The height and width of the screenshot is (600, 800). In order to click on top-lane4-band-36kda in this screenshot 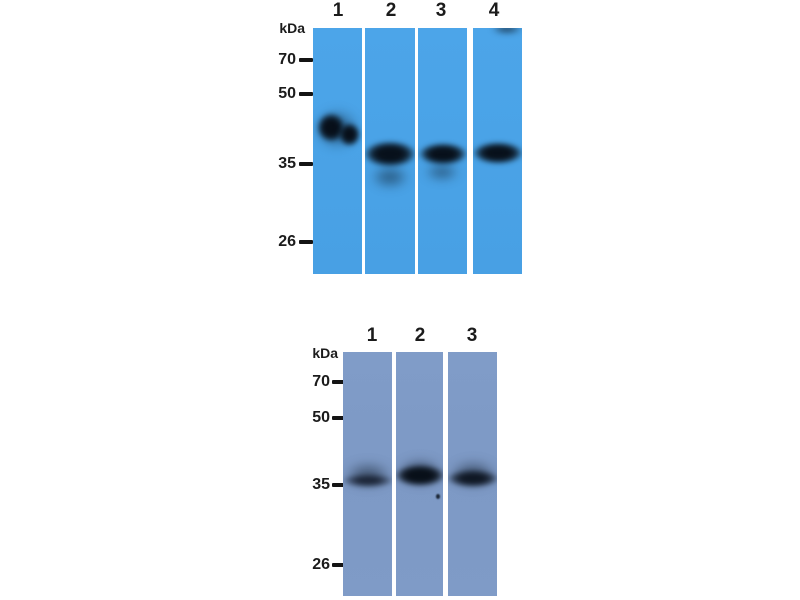, I will do `click(497, 153)`.